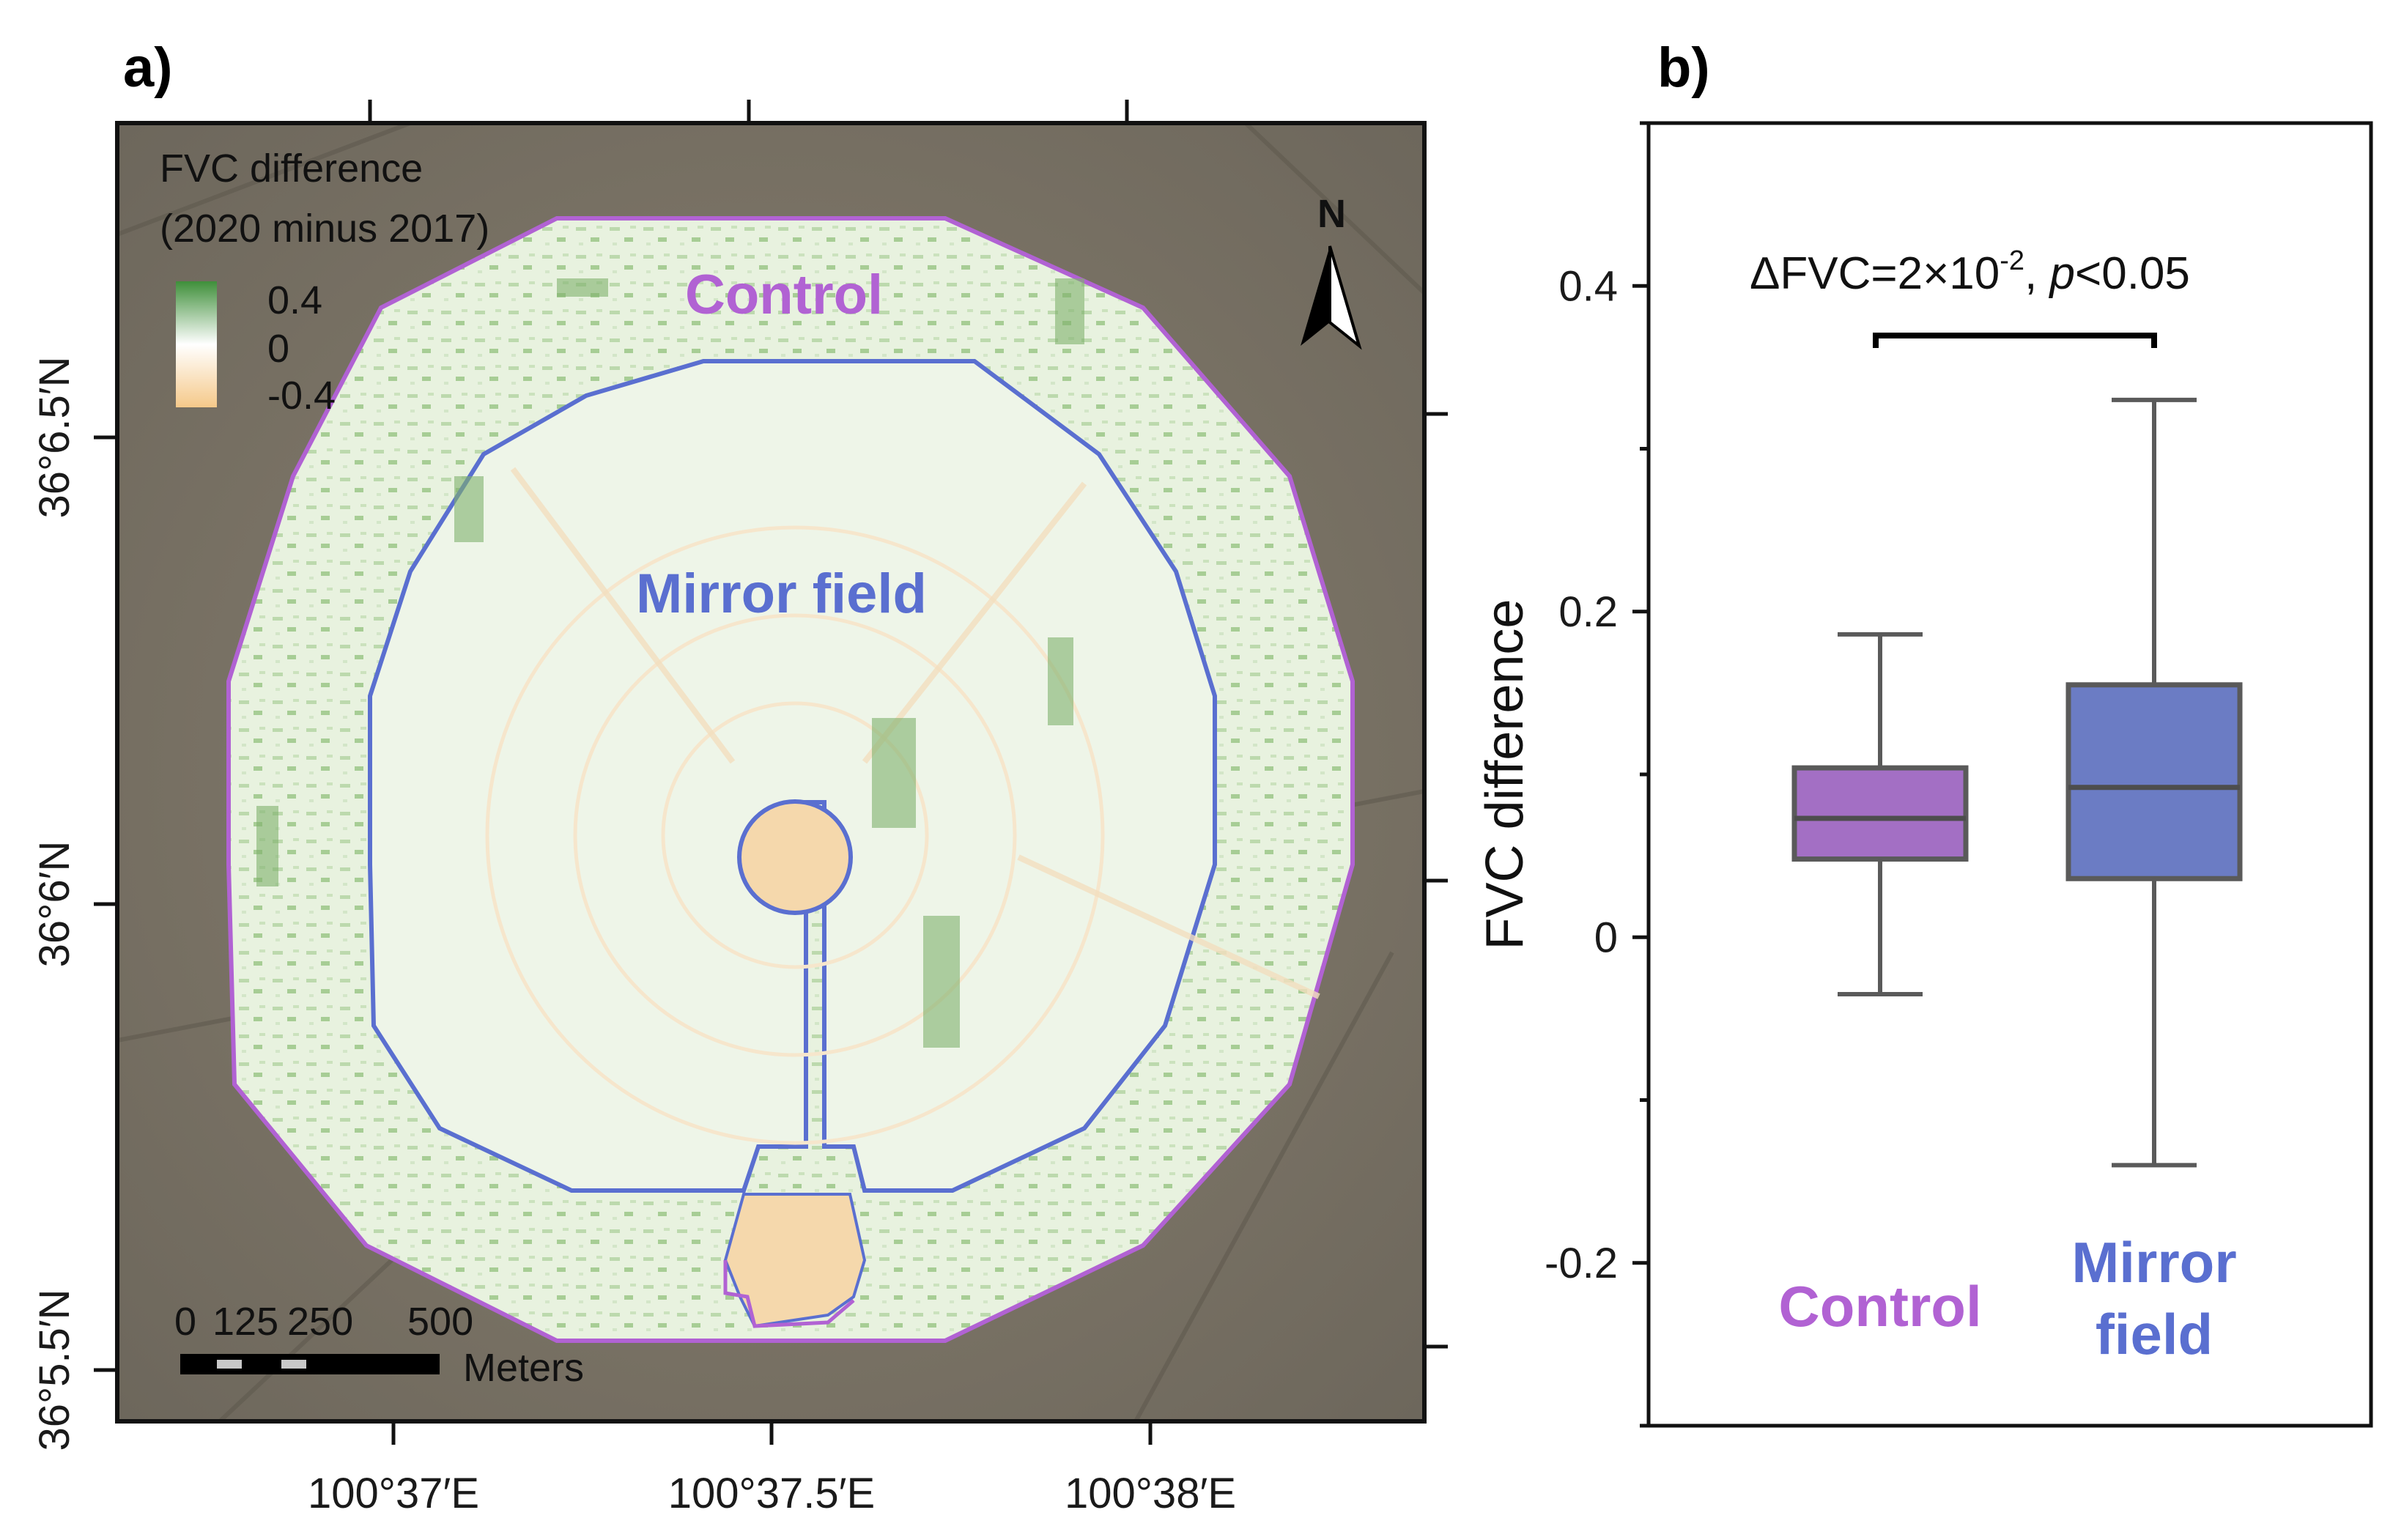  I want to click on y-tick-label: 0, so click(1606, 937).